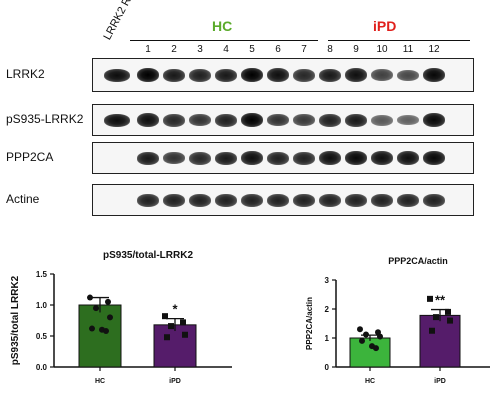 This screenshot has width=500, height=415. Describe the element at coordinates (408, 49) in the screenshot. I see `lane-number: 11` at that location.